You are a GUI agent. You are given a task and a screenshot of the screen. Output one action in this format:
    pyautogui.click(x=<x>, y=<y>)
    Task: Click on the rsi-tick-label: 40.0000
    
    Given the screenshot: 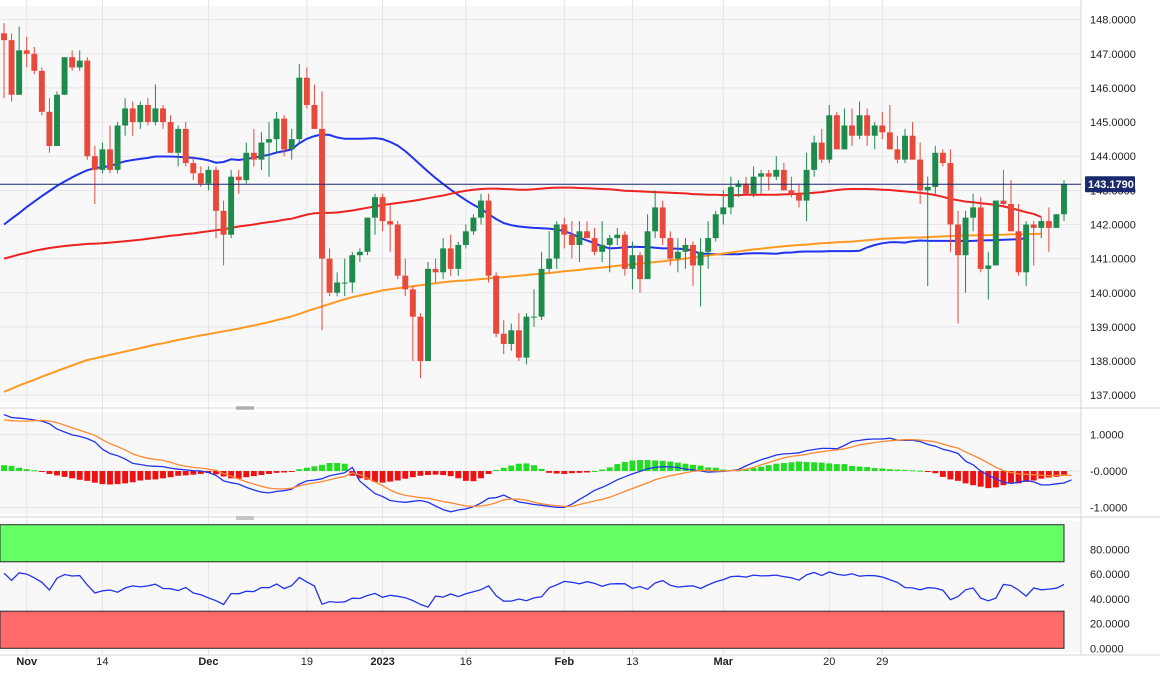 What is the action you would take?
    pyautogui.click(x=1110, y=600)
    